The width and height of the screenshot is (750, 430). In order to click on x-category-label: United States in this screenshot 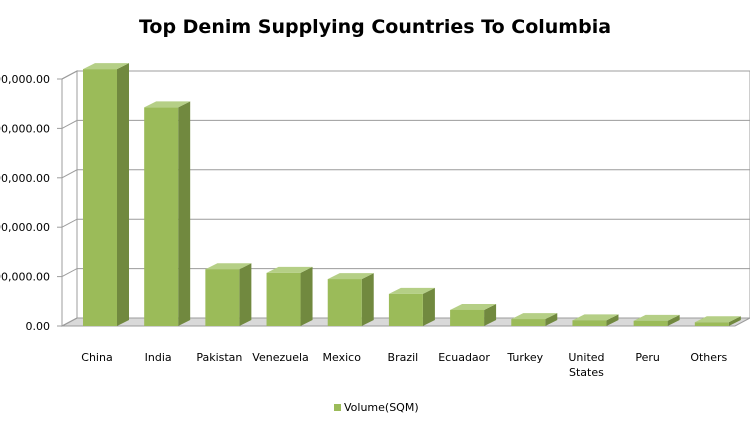, I will do `click(586, 365)`.